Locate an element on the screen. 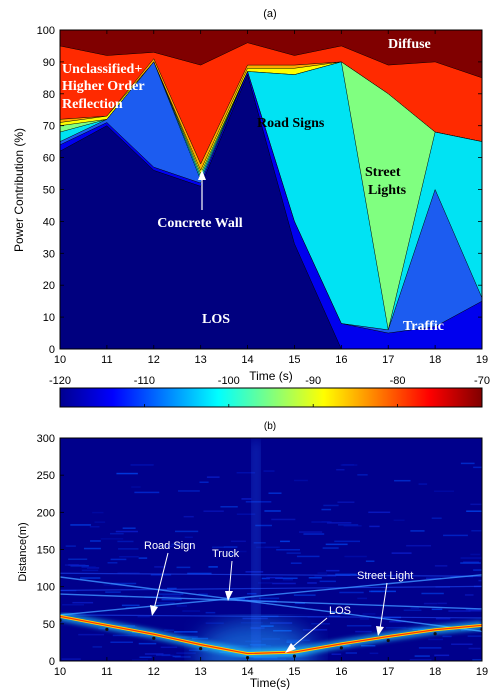 The image size is (497, 691). y-tick-label-b: 50 is located at coordinates (49, 625).